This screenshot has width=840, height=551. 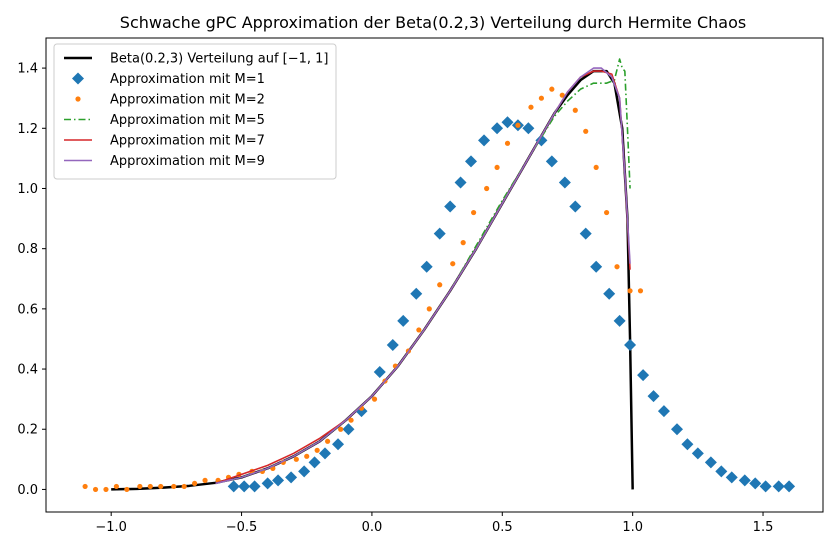 I want to click on y-tick-label: 1.2, so click(x=27, y=129).